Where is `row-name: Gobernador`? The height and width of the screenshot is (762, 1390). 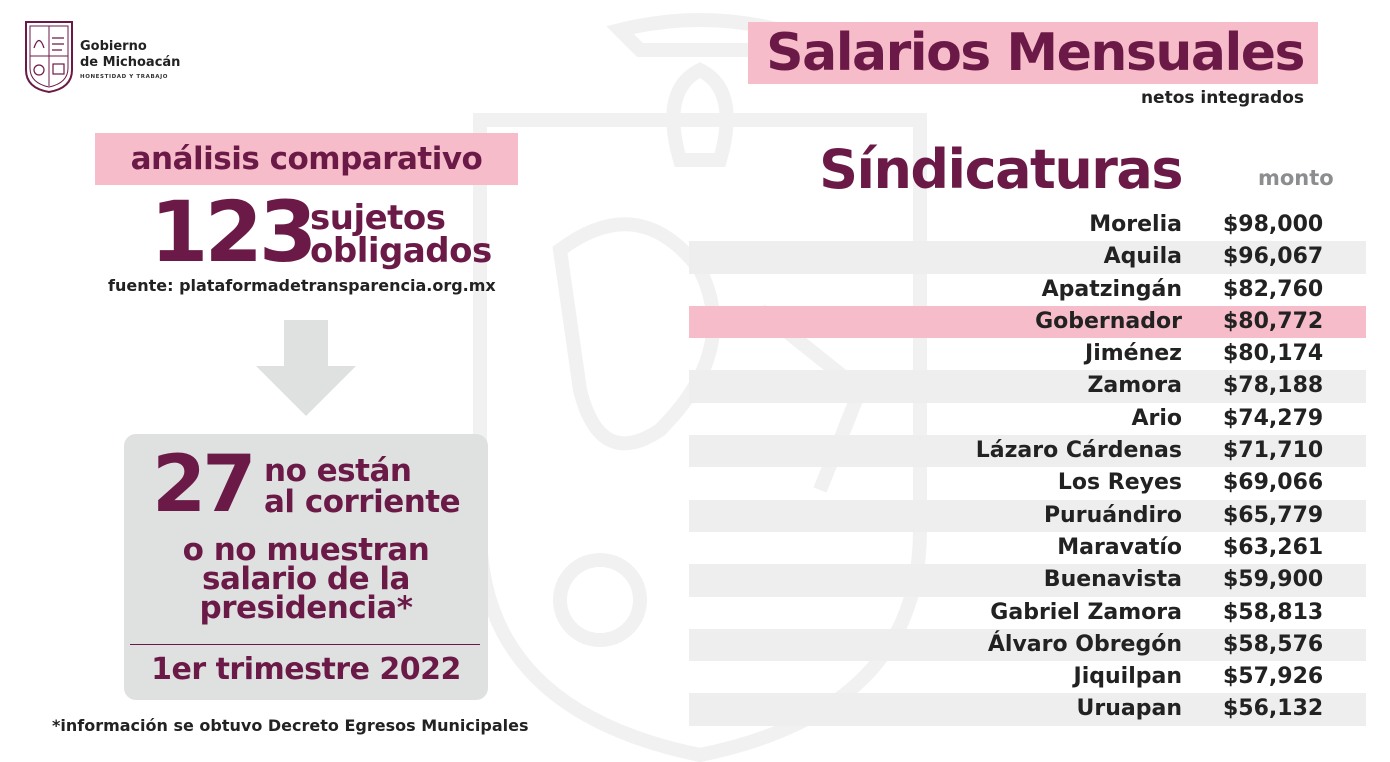
row-name: Gobernador is located at coordinates (1108, 321).